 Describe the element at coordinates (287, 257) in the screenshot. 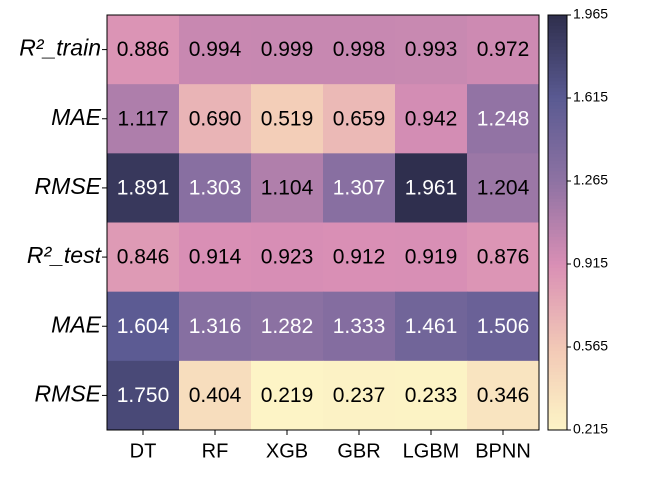

I see `cell-label: 0.923` at that location.